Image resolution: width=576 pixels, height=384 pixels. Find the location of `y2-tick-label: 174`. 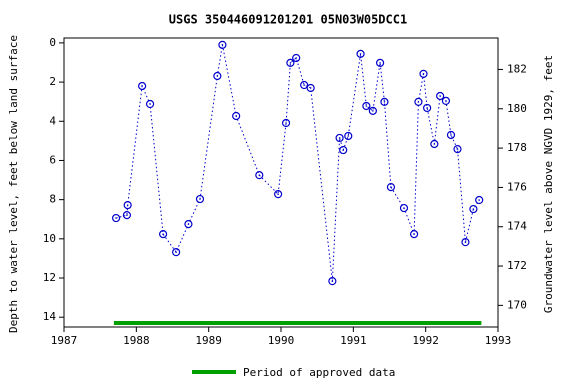

y2-tick-label: 174 is located at coordinates (517, 226).